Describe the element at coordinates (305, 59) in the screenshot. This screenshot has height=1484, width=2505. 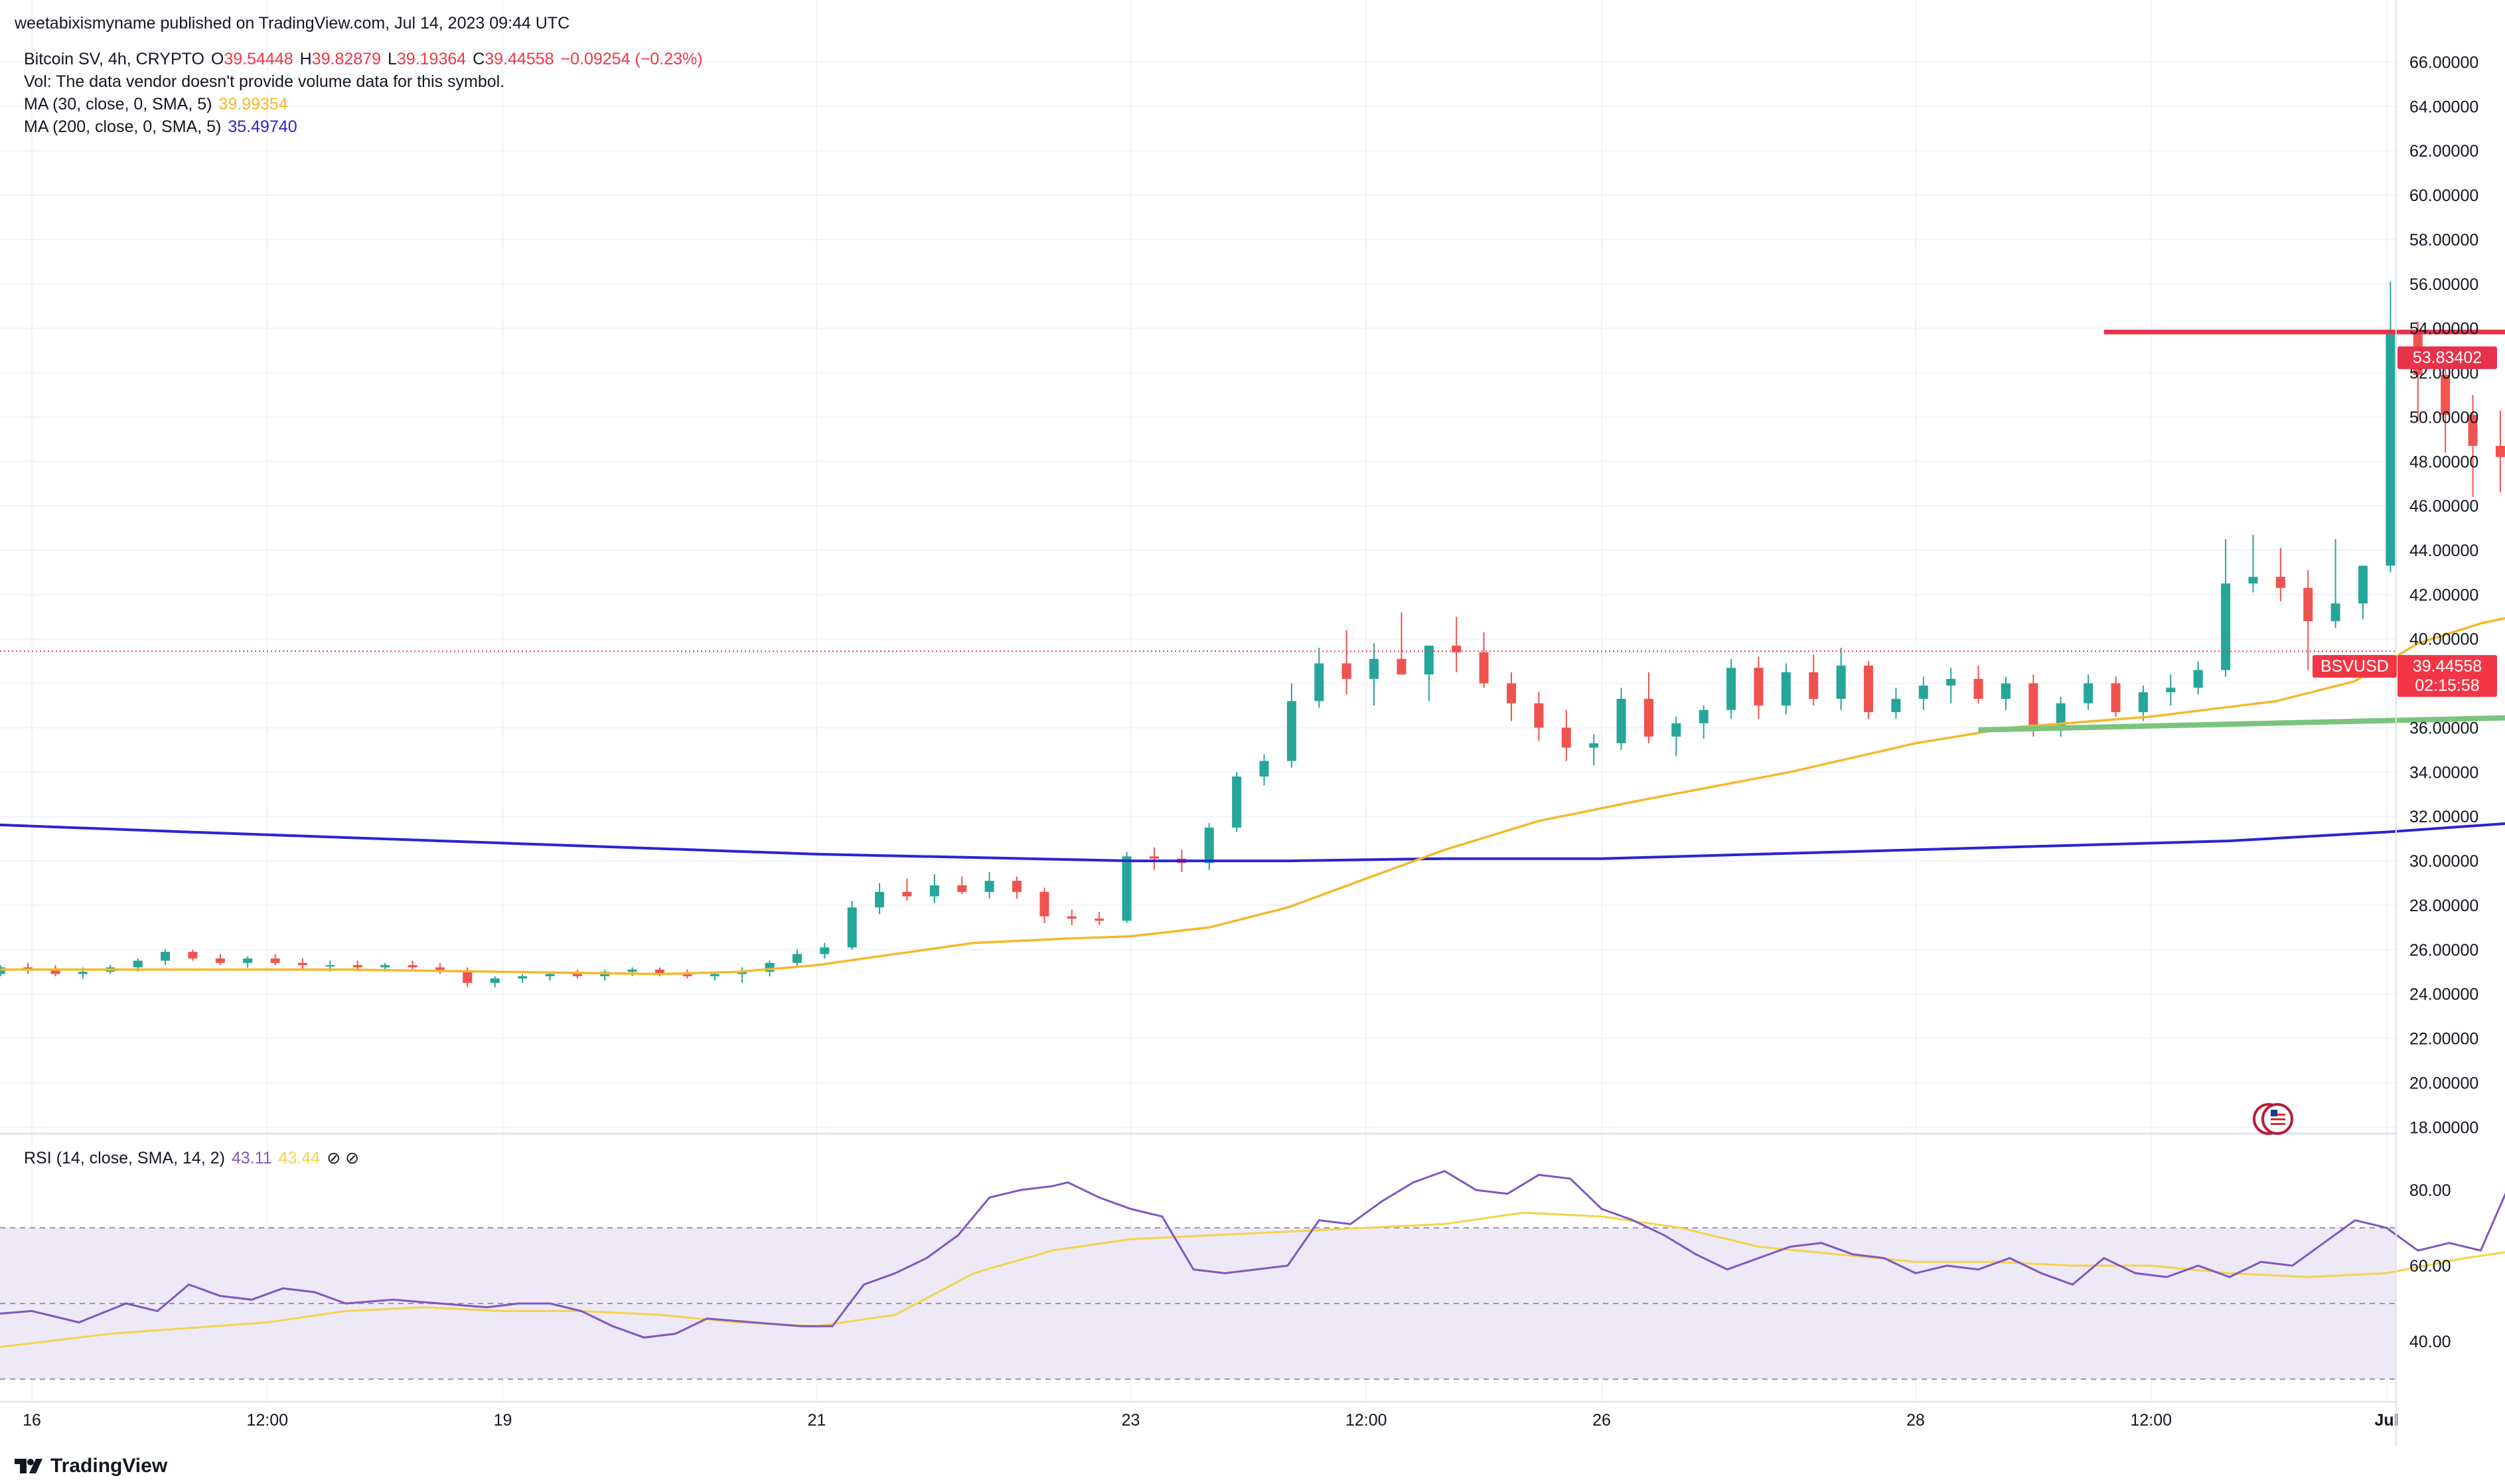
I see `high-label: H` at that location.